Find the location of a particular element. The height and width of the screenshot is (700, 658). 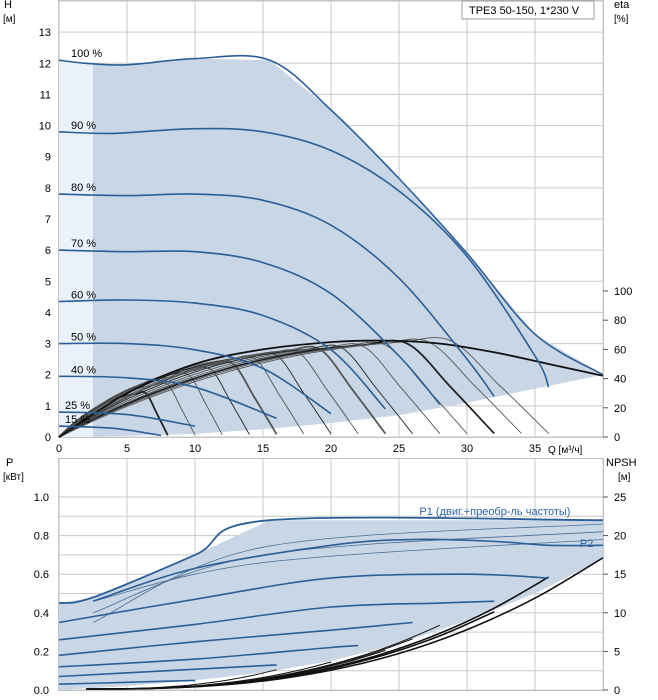

y-tick-label: 4 is located at coordinates (48, 313).